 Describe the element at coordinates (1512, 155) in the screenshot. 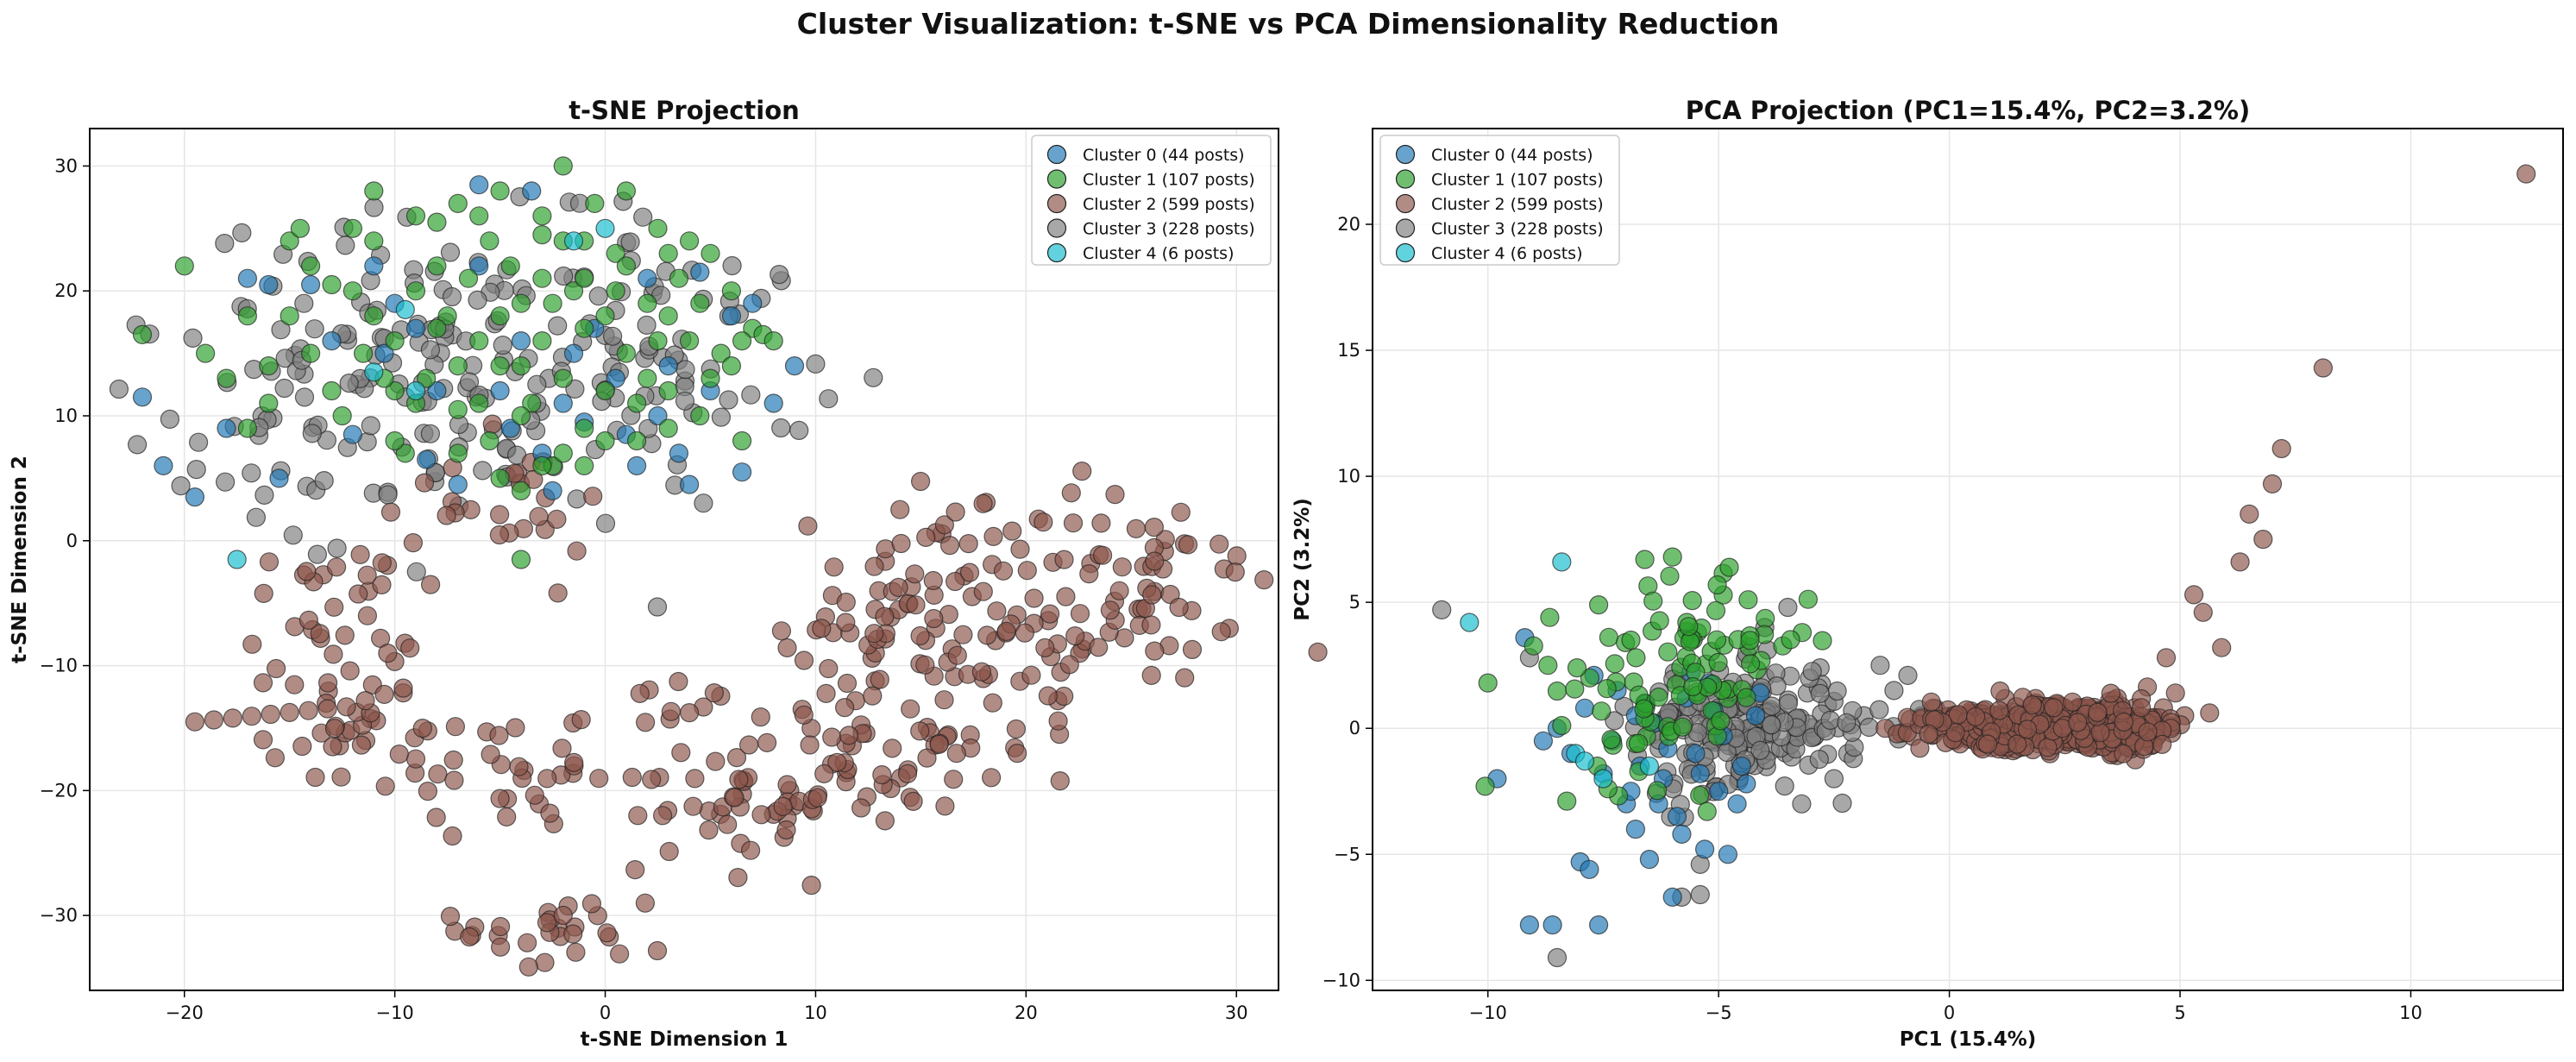

I see `legend-label-cluster-0: Cluster 0 (44 posts)` at that location.